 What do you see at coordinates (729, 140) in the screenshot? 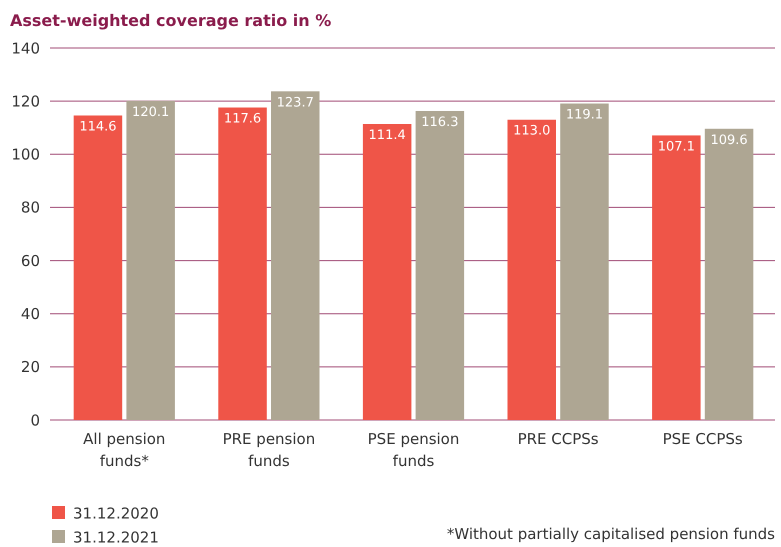
I see `data-label: 109.6` at bounding box center [729, 140].